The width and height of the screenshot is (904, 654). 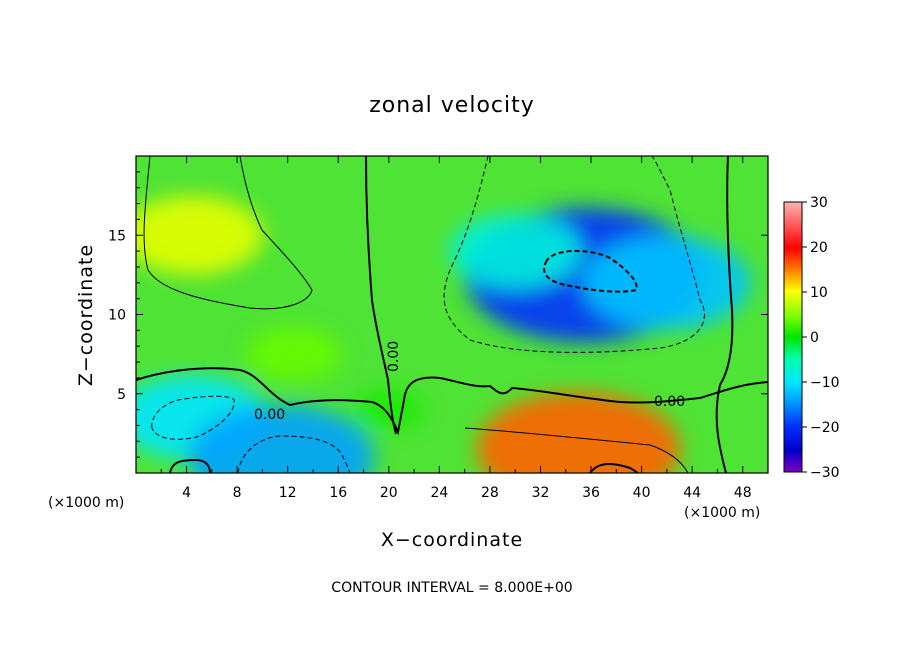 I want to click on y-axis-label: Z−coordinate, so click(x=86, y=315).